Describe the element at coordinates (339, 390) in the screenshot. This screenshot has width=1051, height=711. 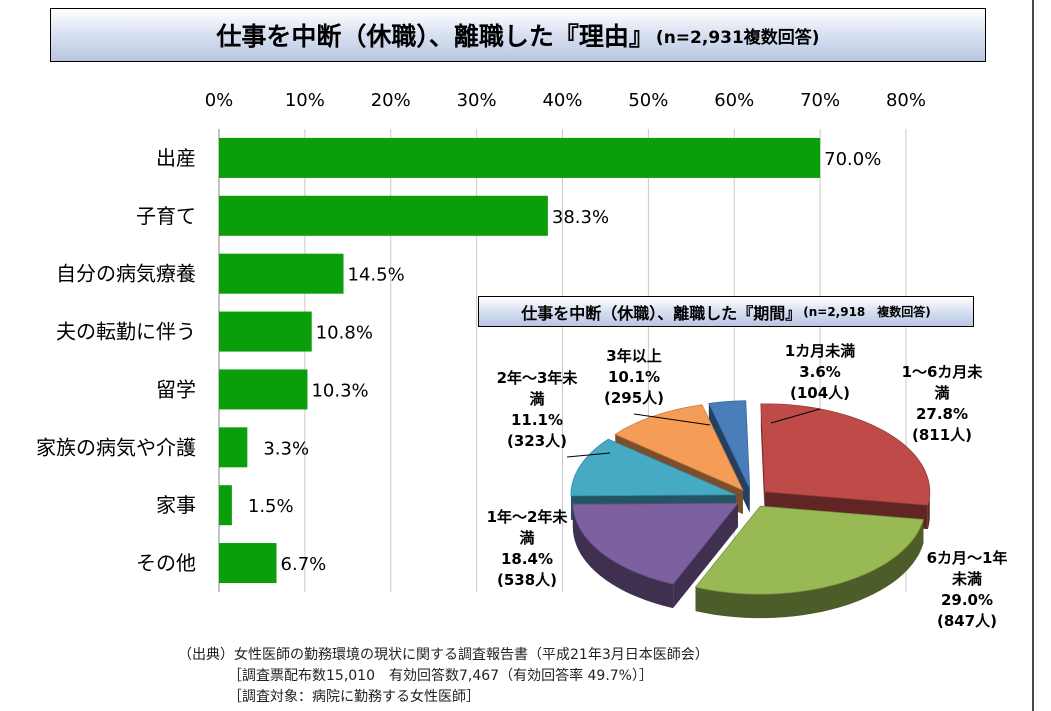
I see `bar-value-label: 10.3%` at that location.